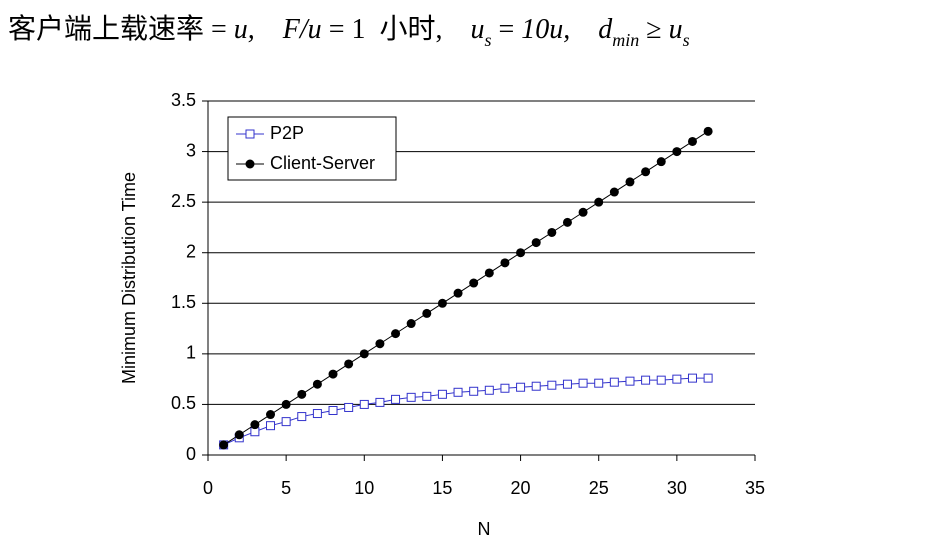 The image size is (930, 547). I want to click on x-tick-label: 10, so click(364, 488).